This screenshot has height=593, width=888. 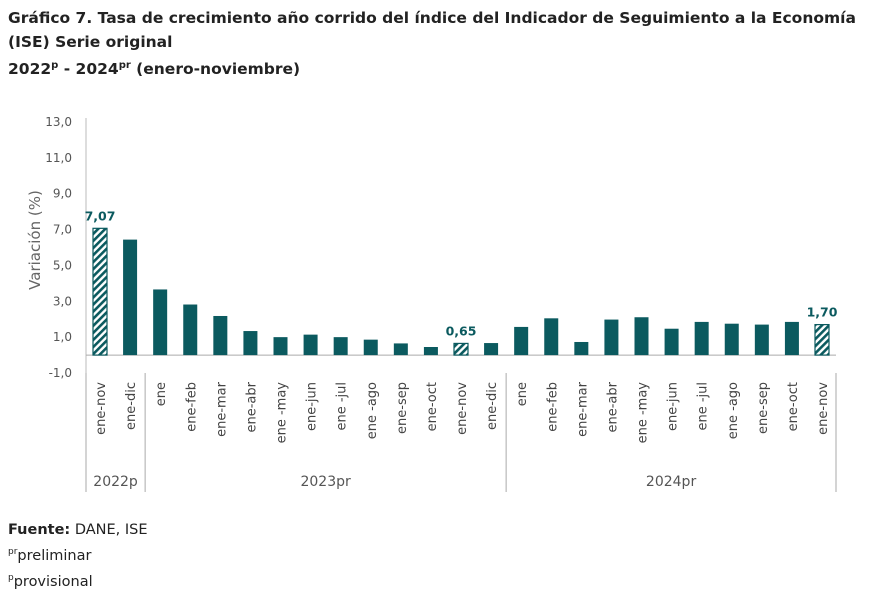 I want to click on title-year-a: 2022, so click(x=30, y=69).